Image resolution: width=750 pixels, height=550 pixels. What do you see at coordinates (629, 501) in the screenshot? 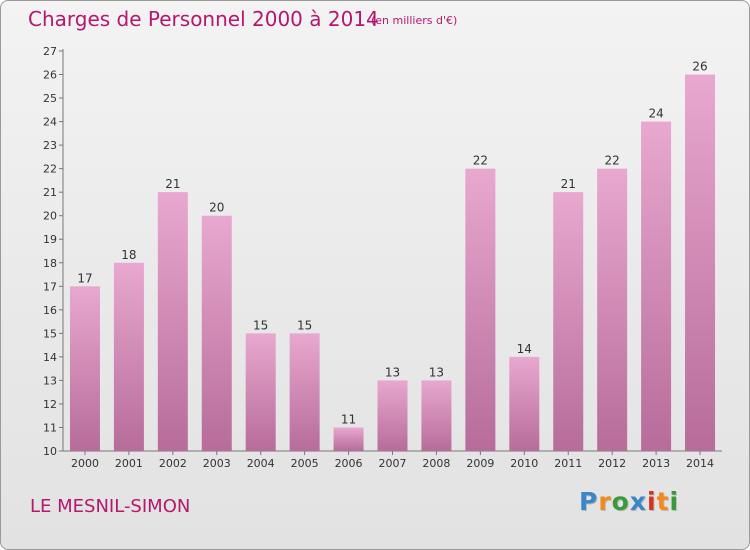
I see `proxiti-logo: Proxiti` at bounding box center [629, 501].